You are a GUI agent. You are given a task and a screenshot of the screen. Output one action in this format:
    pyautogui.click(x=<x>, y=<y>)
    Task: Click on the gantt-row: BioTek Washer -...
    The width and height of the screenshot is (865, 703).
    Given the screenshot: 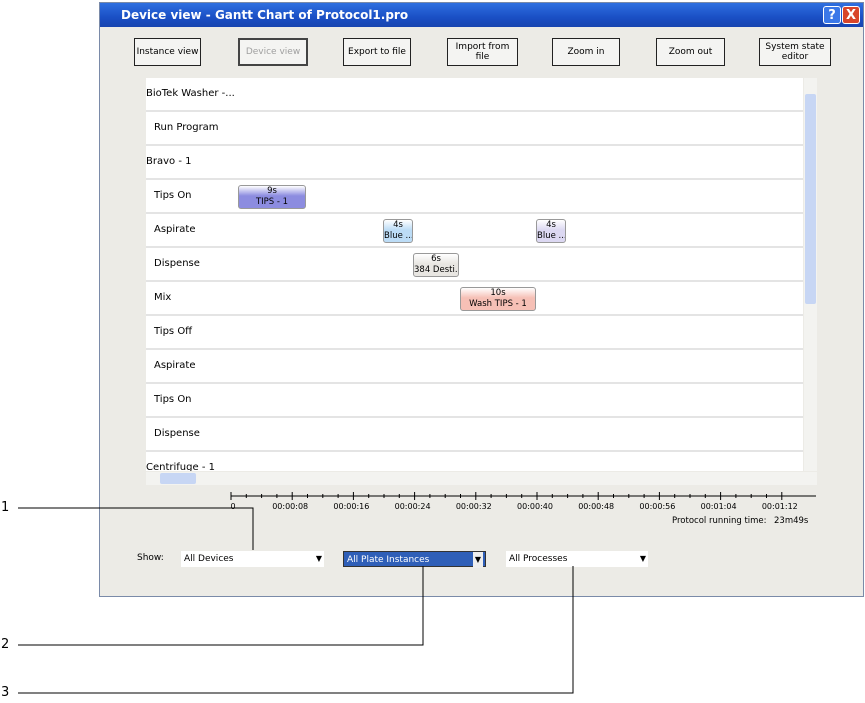 What is the action you would take?
    pyautogui.click(x=474, y=95)
    